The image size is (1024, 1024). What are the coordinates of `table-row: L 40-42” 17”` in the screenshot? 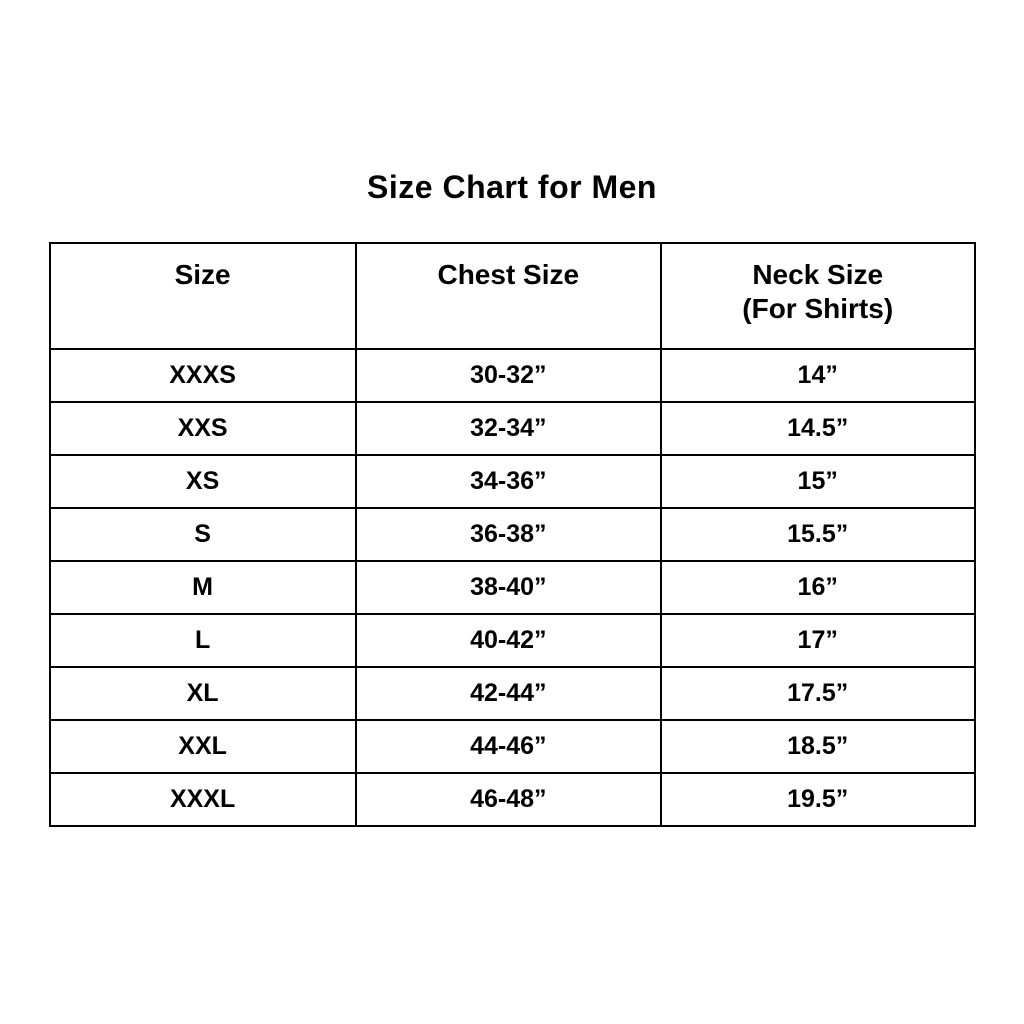 It's located at (512, 640).